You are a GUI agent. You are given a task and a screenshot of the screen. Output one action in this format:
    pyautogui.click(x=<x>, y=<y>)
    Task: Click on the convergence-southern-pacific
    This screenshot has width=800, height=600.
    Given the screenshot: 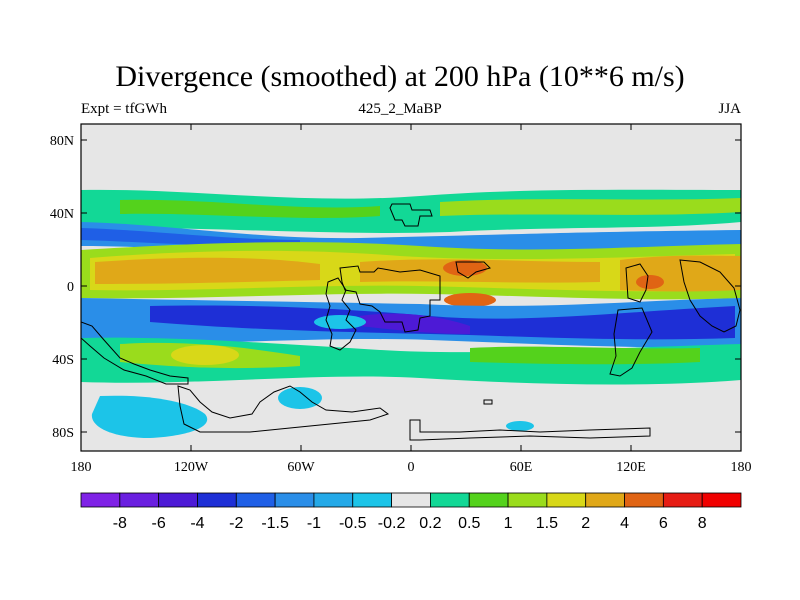 What is the action you would take?
    pyautogui.click(x=149, y=416)
    